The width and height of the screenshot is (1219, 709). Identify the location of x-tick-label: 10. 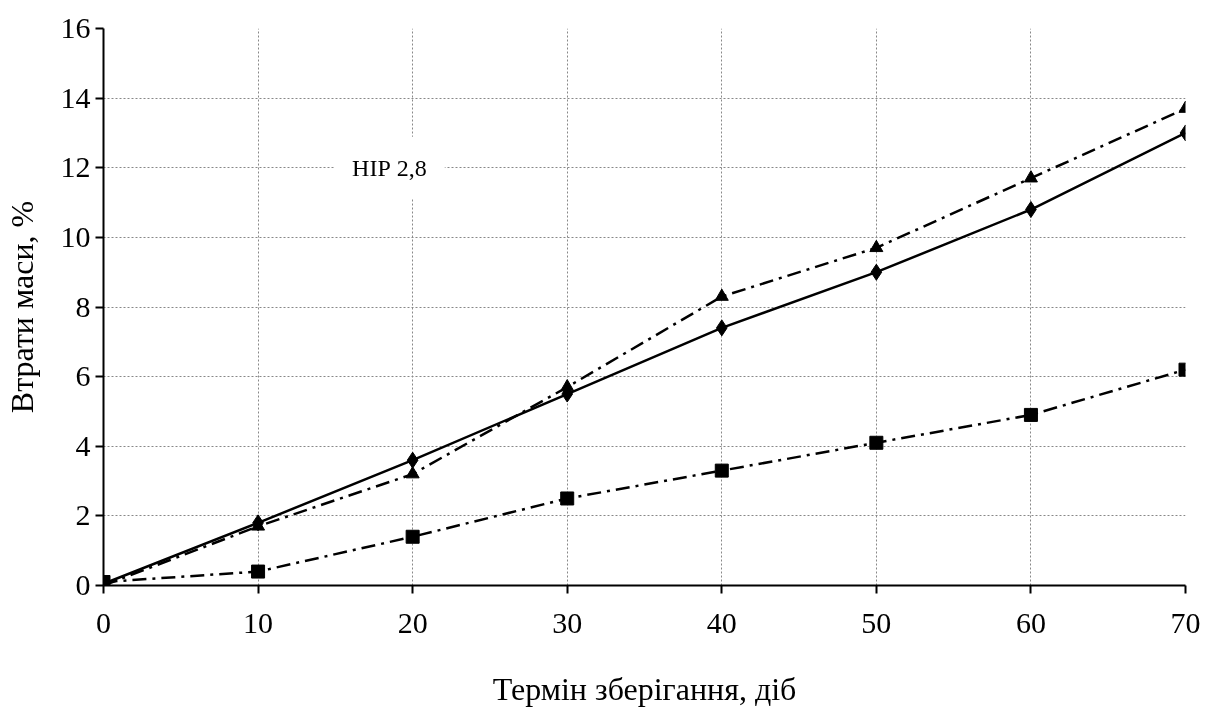
(258, 622).